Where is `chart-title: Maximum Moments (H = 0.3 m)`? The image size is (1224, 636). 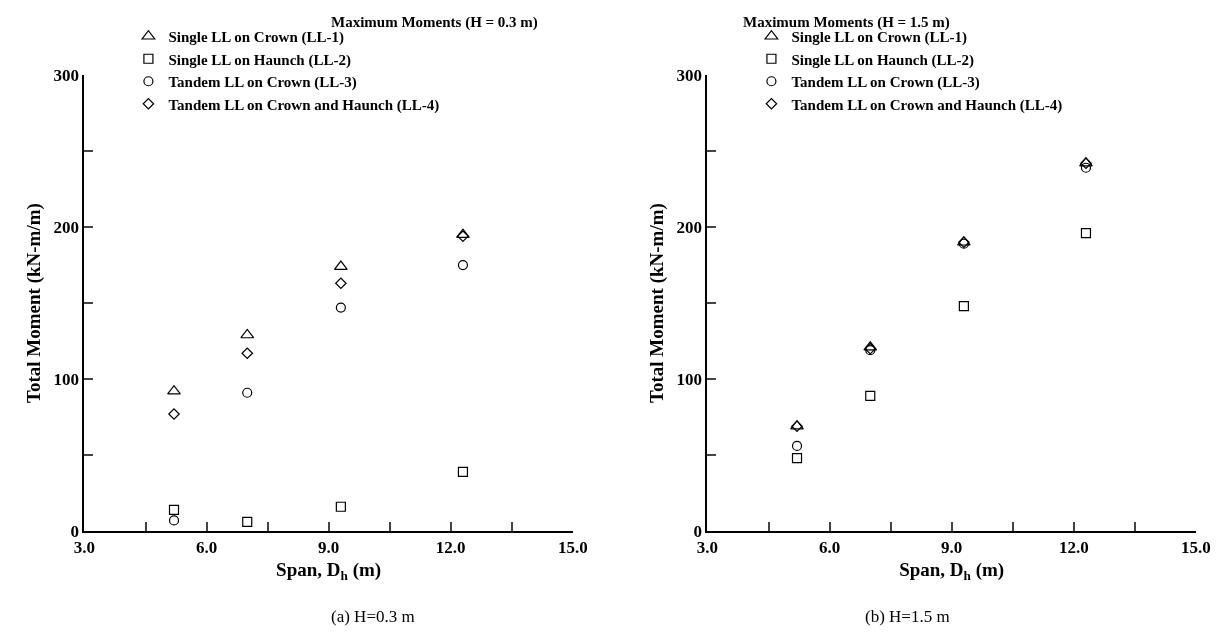 chart-title: Maximum Moments (H = 0.3 m) is located at coordinates (434, 22).